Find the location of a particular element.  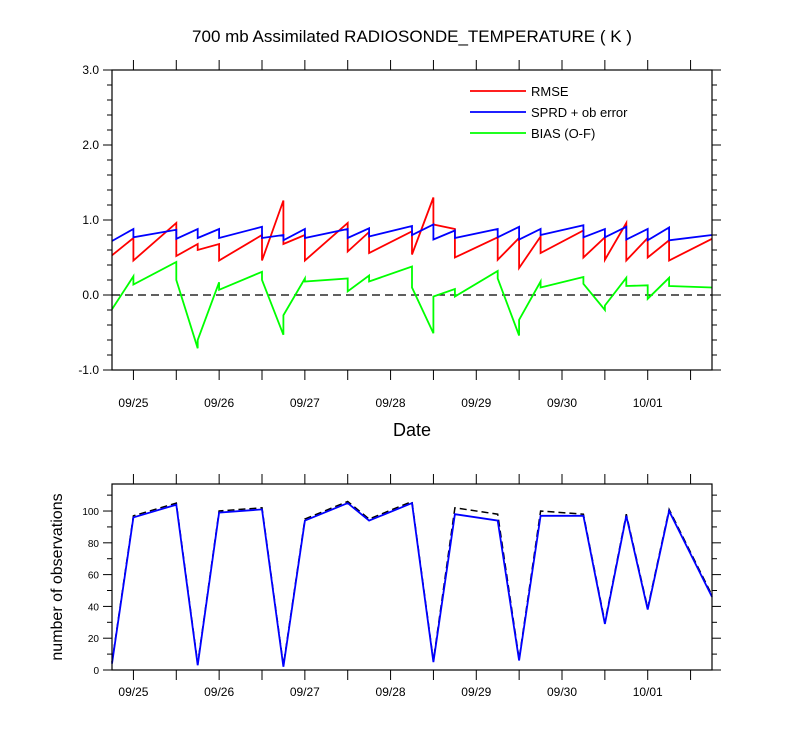

y-tick-label: 80 is located at coordinates (94, 544).